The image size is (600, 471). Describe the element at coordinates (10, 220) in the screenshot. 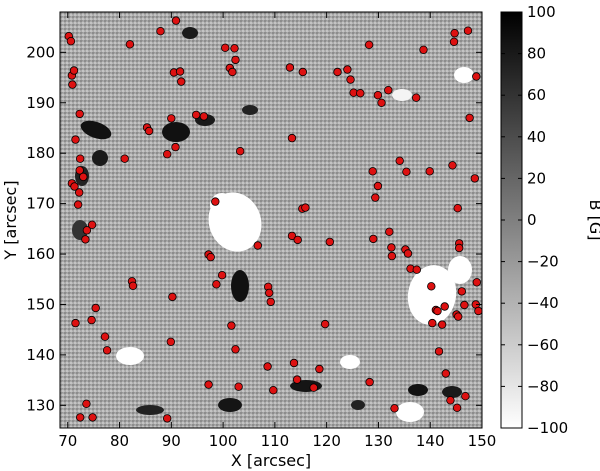

I see `y-axis-label: Y [arcsec]` at that location.